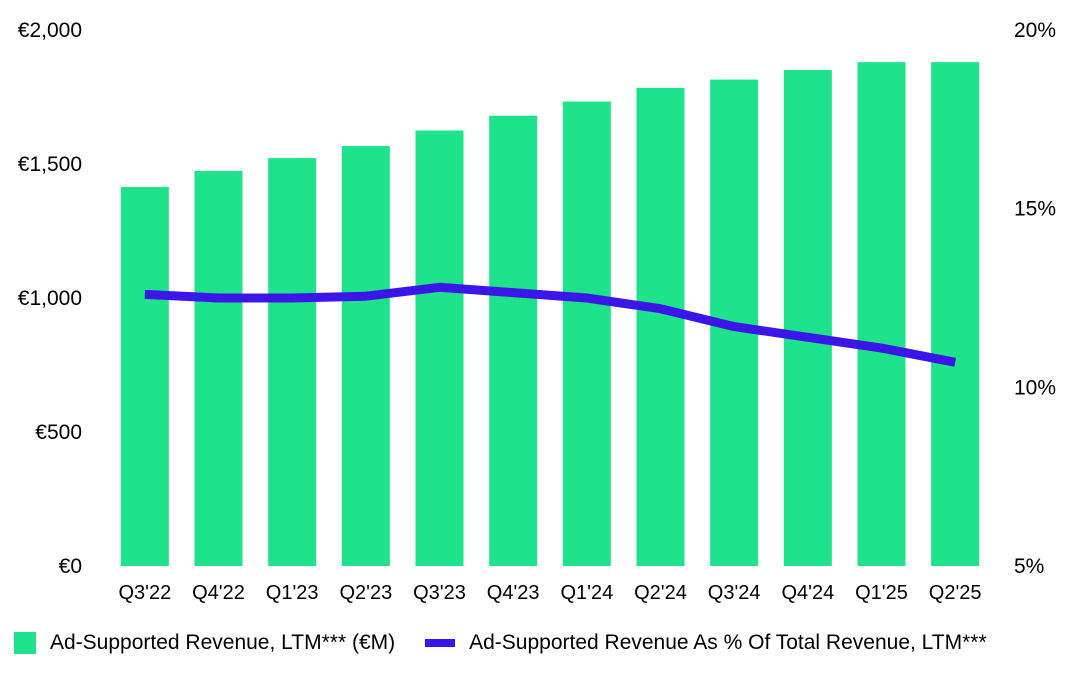 This screenshot has width=1068, height=678. What do you see at coordinates (58, 432) in the screenshot?
I see `left-tick-label: €500` at bounding box center [58, 432].